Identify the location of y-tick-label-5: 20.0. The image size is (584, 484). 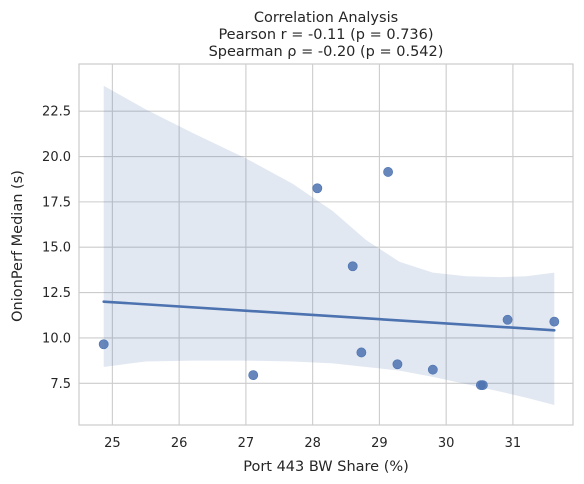
(56, 157).